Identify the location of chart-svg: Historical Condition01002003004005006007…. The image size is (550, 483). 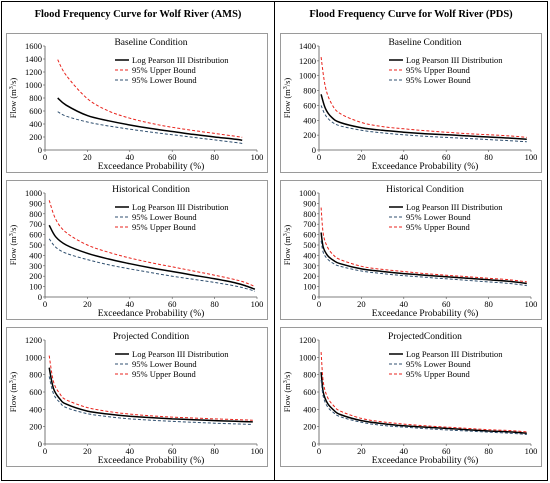
(135, 252).